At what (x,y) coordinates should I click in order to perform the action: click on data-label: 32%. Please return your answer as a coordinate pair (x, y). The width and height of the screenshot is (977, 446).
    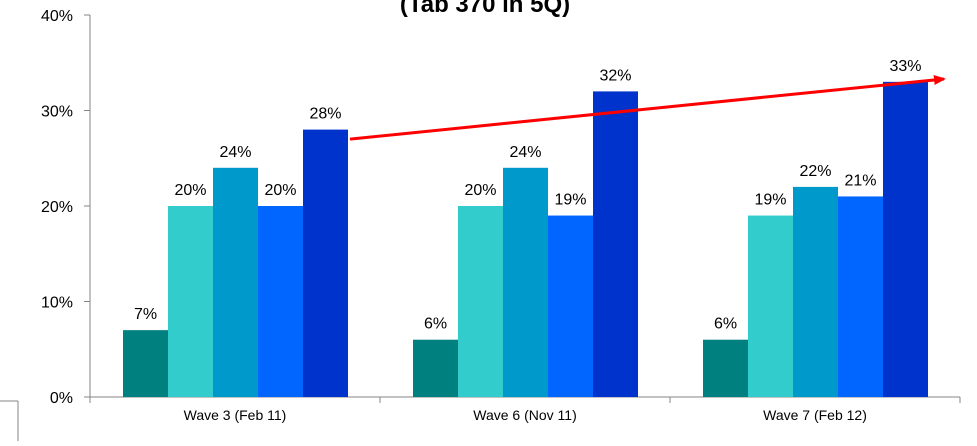
    Looking at the image, I should click on (615, 75).